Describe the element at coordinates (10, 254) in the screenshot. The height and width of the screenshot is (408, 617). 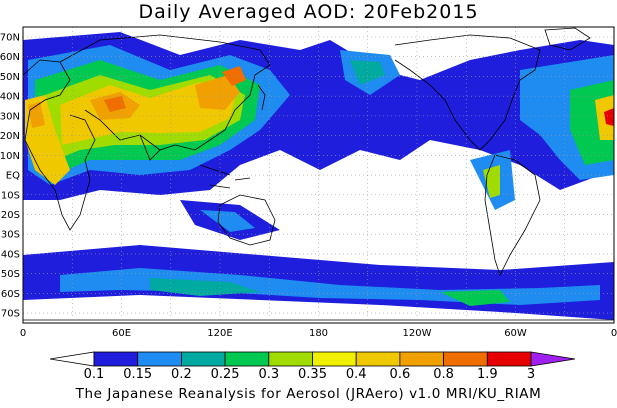
I see `latitude-label: 40S` at that location.